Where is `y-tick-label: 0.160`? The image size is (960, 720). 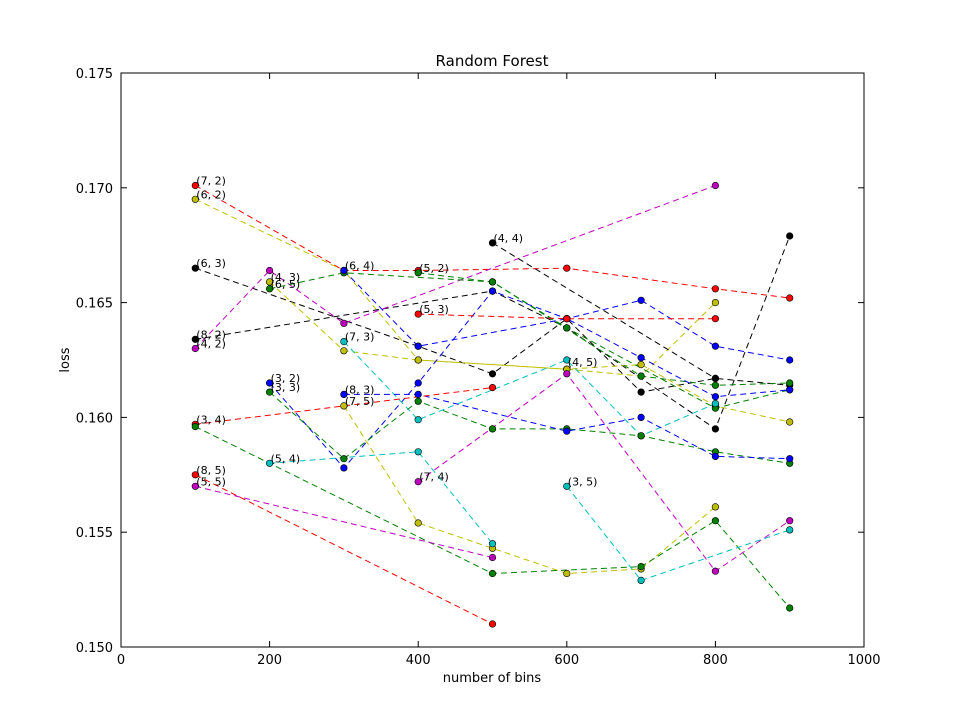 y-tick-label: 0.160 is located at coordinates (94, 418).